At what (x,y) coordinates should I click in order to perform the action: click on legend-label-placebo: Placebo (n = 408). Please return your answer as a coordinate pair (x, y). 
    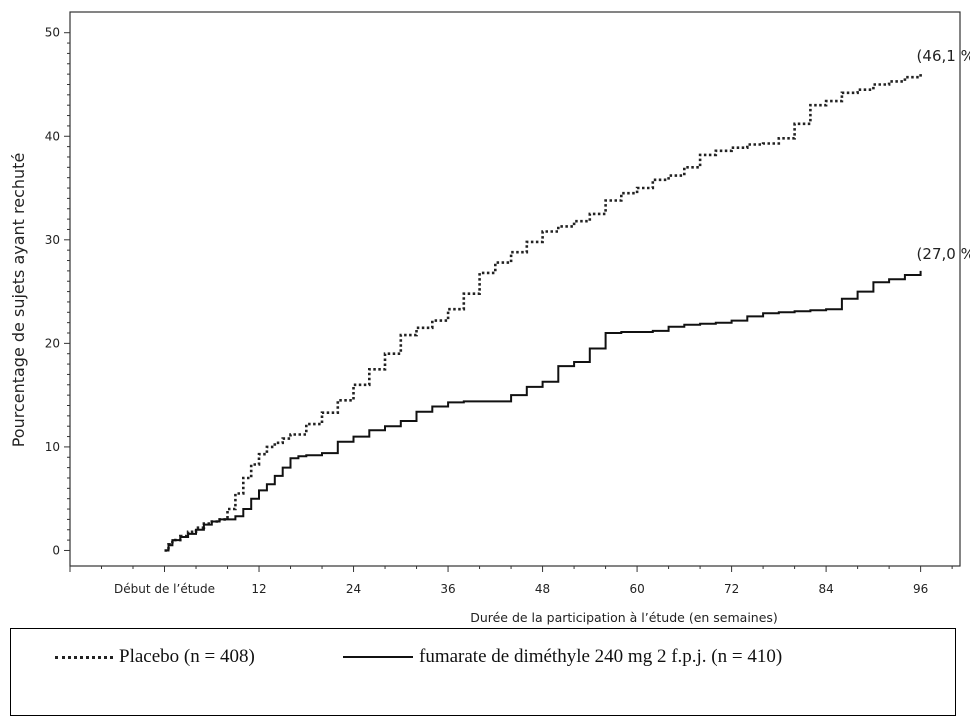
    Looking at the image, I should click on (187, 656).